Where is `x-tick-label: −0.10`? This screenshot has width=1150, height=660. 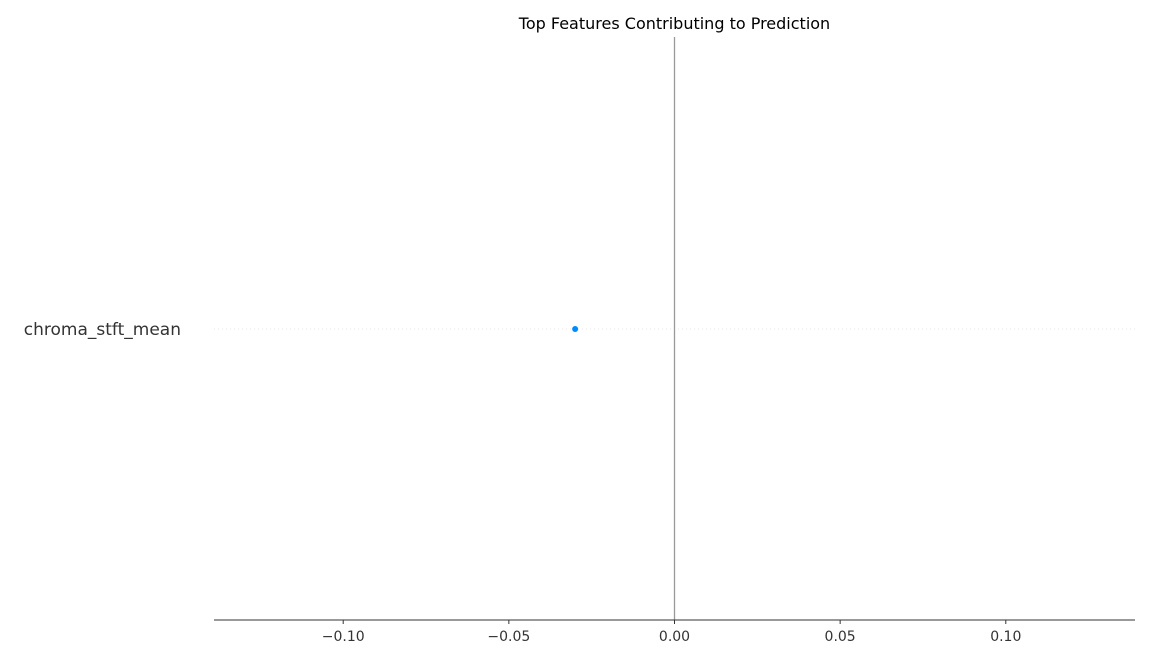
x-tick-label: −0.10 is located at coordinates (343, 637).